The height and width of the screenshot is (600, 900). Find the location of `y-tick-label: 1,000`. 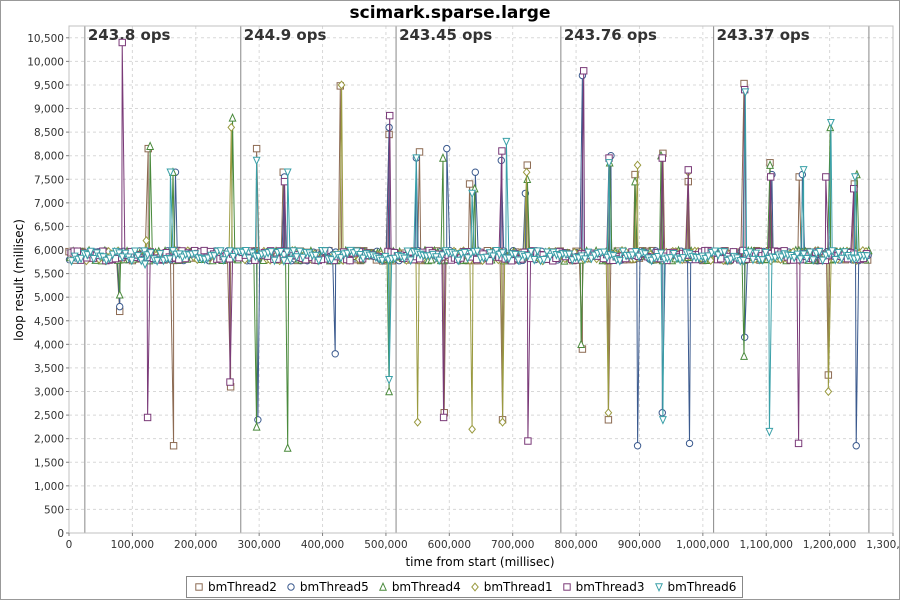

y-tick-label: 1,000 is located at coordinates (49, 487).